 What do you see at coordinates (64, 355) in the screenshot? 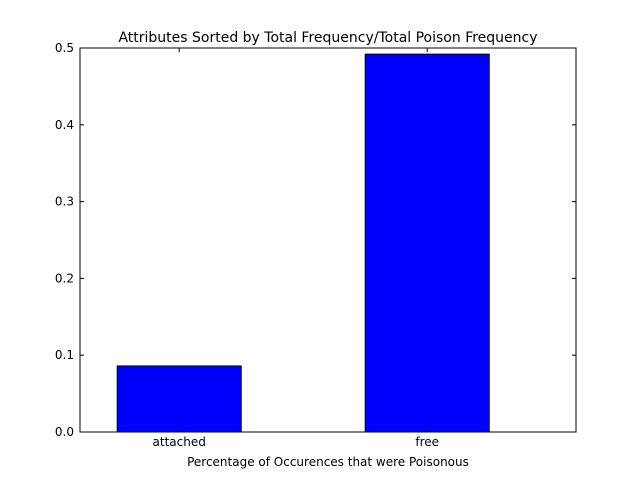
I see `y-tick-label: 0.1` at bounding box center [64, 355].